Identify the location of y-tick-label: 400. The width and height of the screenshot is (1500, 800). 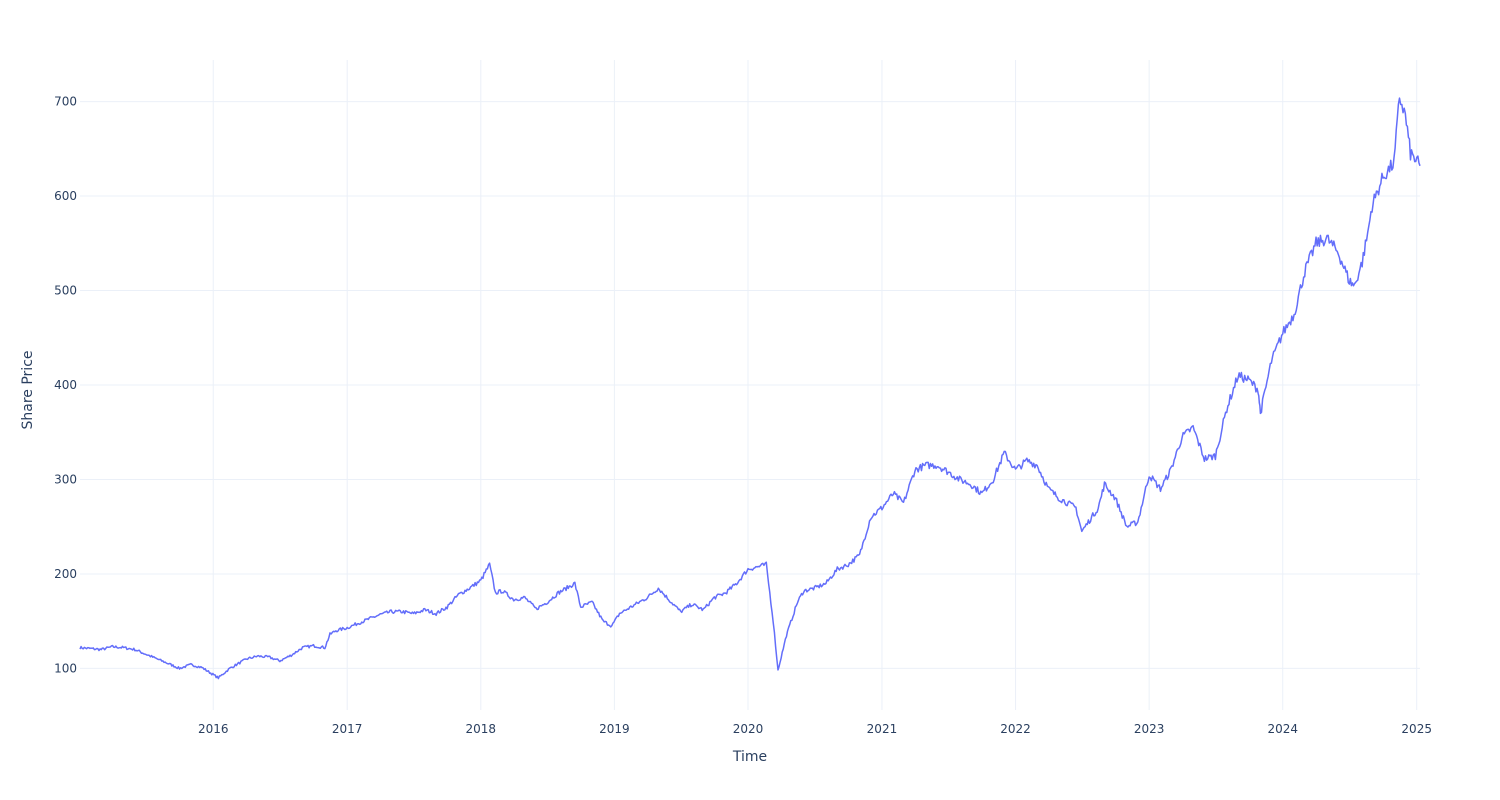
(65, 385).